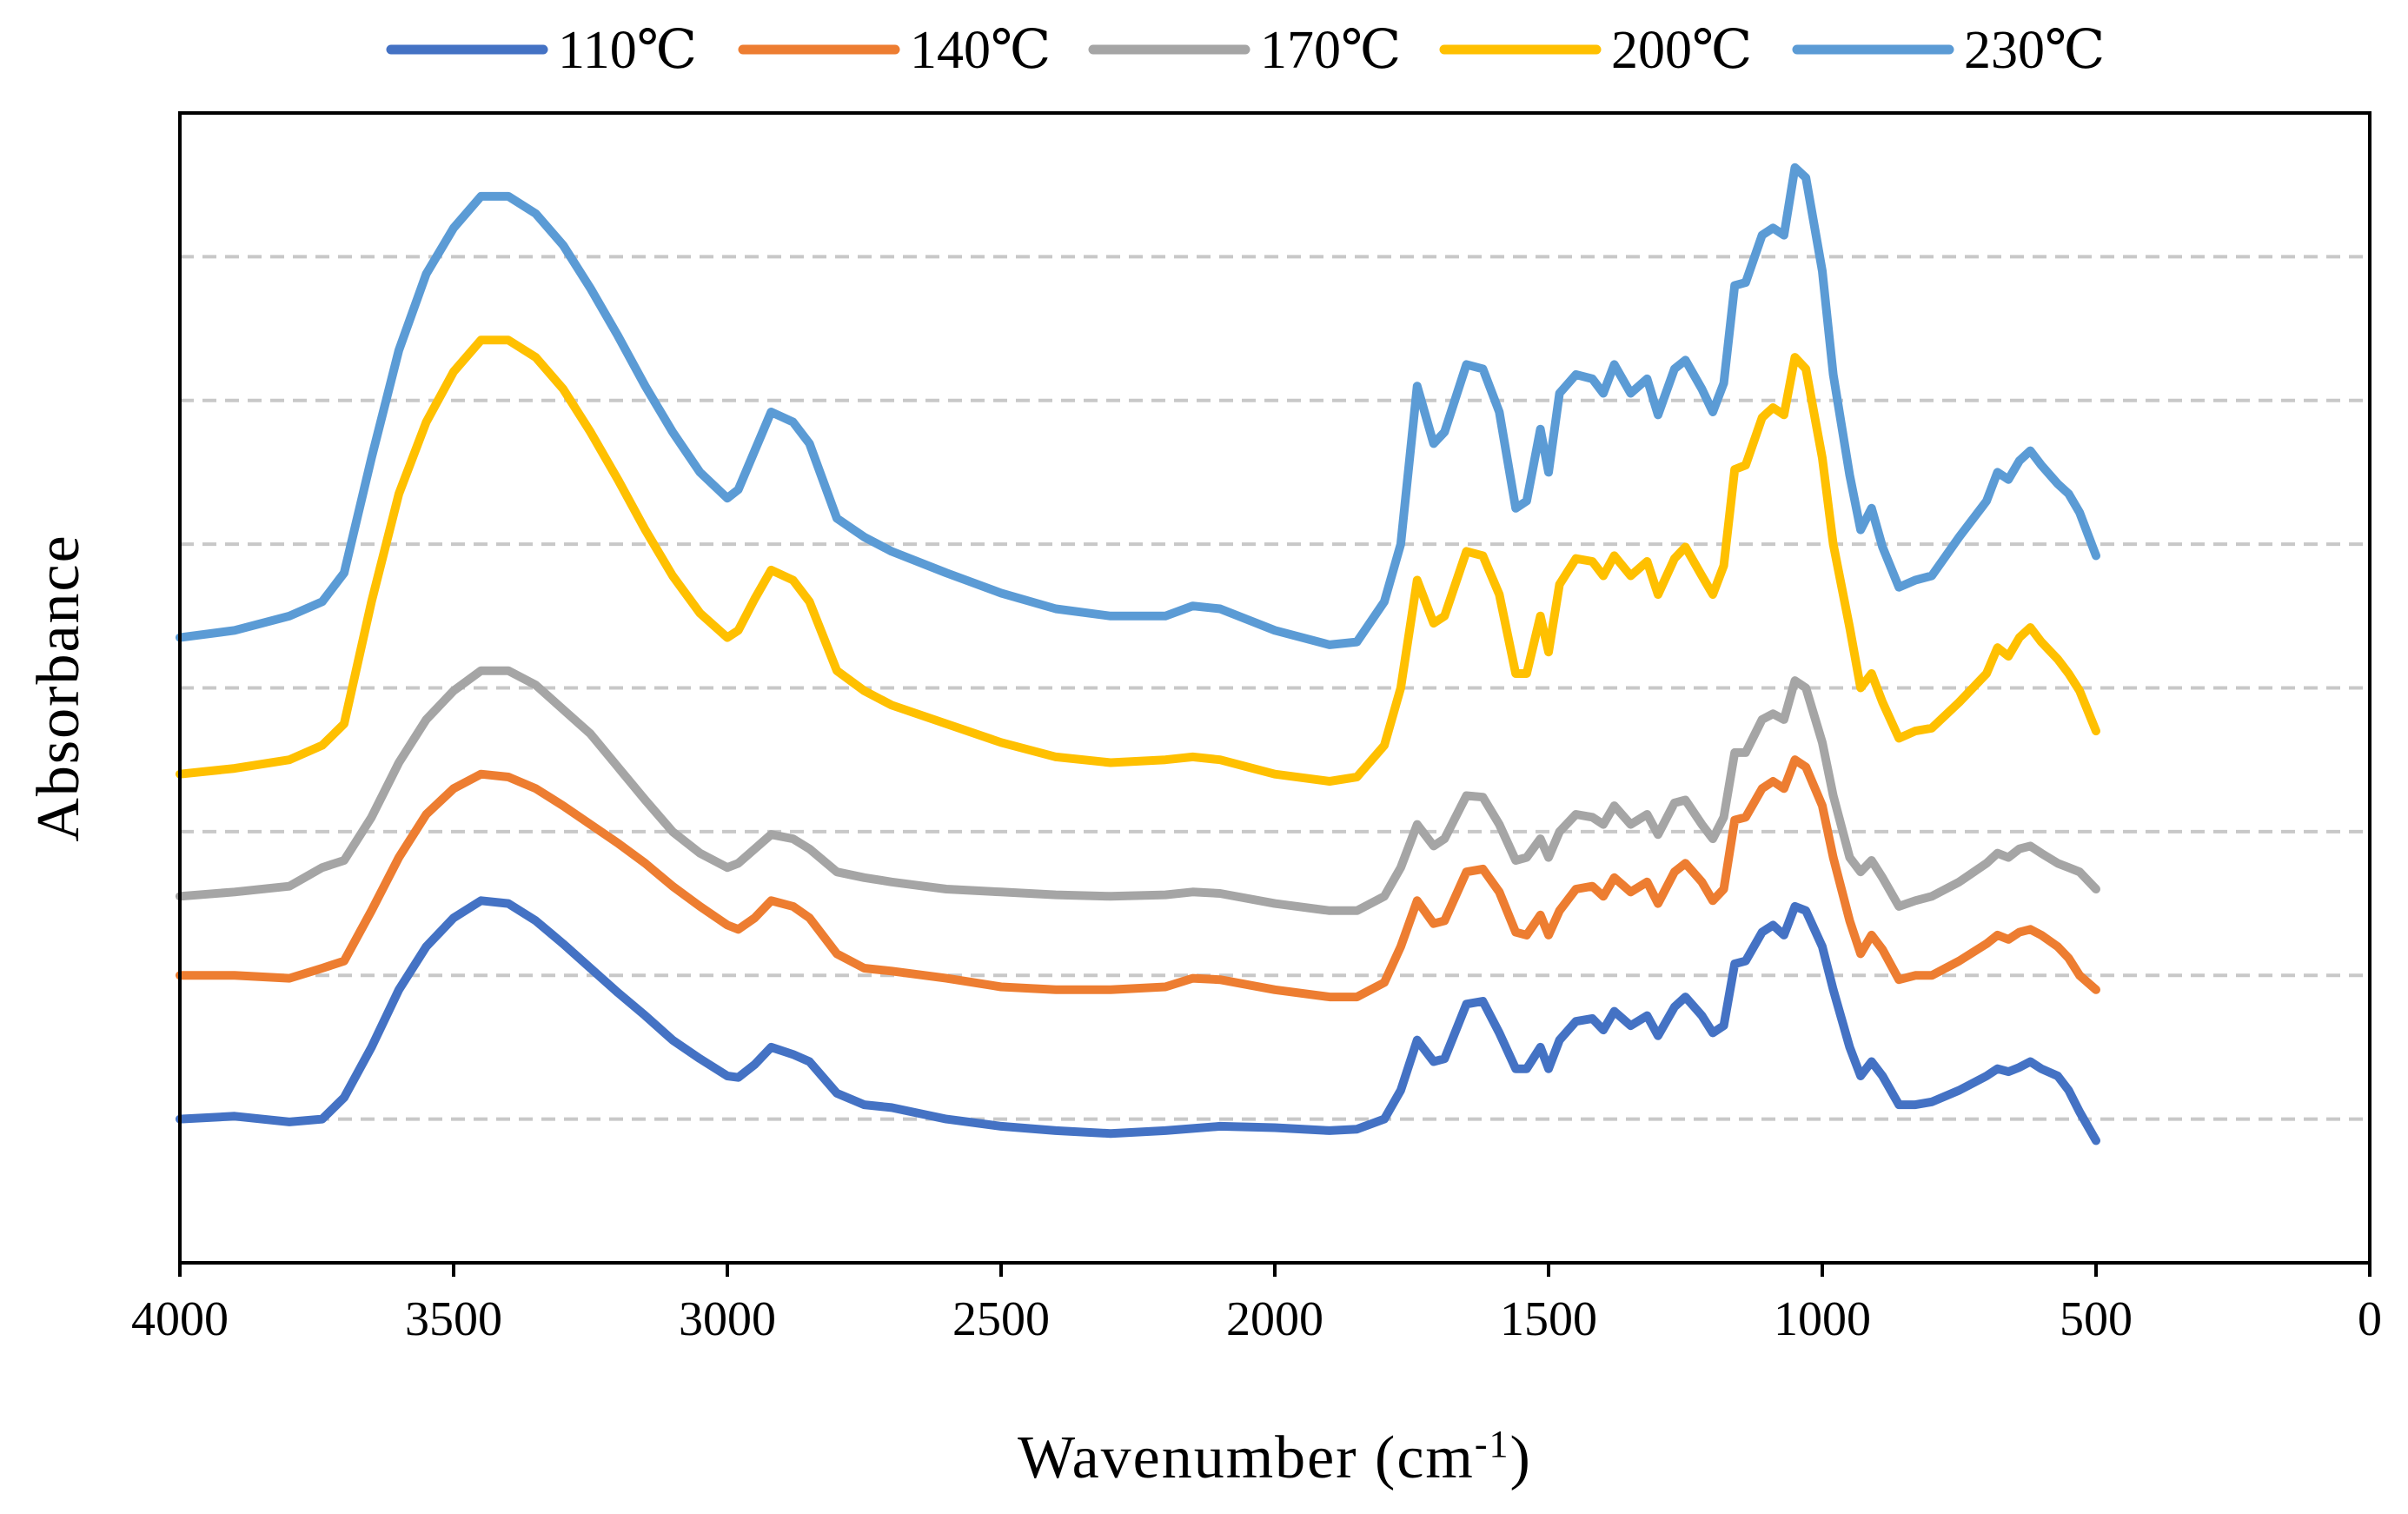  I want to click on legend-label: 230℃, so click(2034, 50).